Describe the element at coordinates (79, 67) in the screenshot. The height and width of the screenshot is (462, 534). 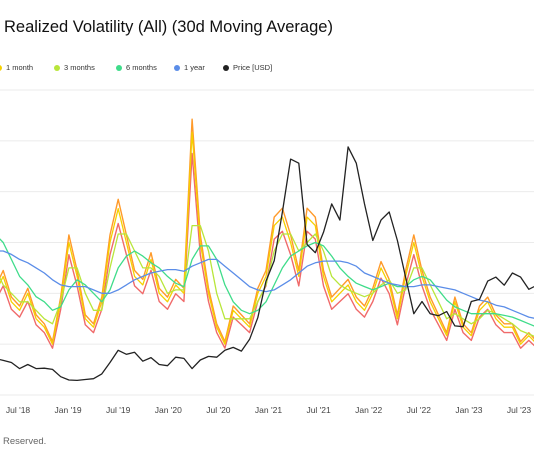
I see `legend-label: 3 months` at that location.